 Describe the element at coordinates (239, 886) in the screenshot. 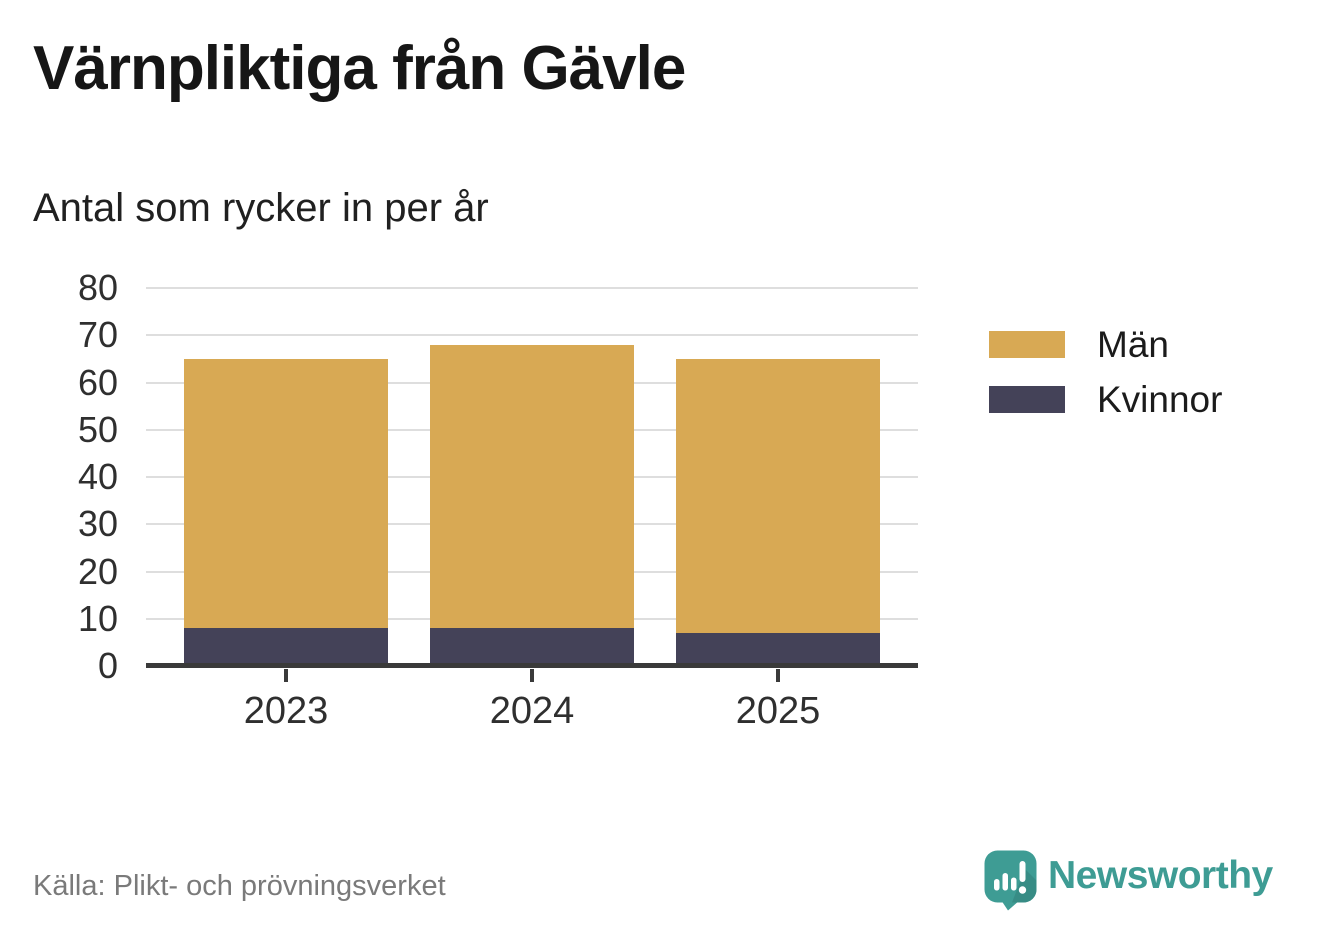

I see `source-text: Källa: Plikt- och prövningsverket` at that location.